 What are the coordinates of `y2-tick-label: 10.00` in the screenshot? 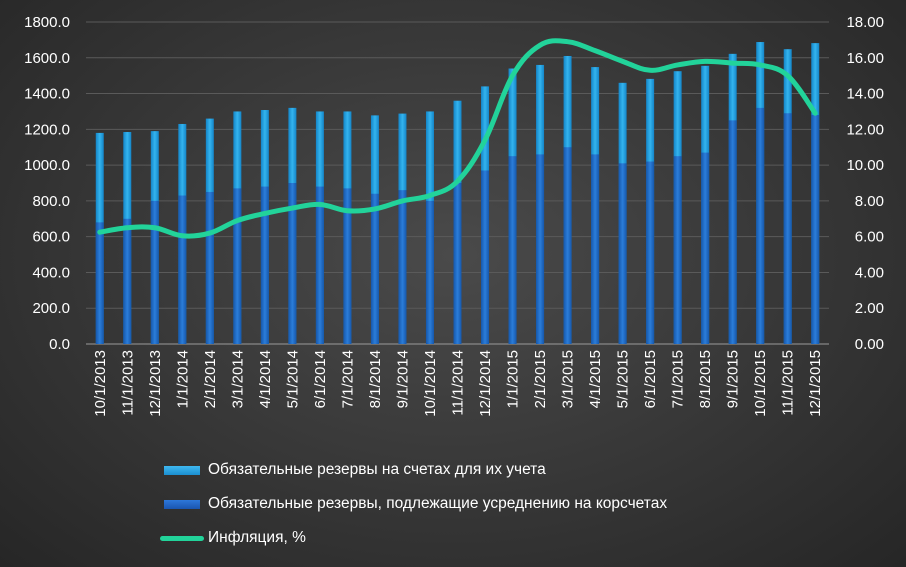 It's located at (865, 165).